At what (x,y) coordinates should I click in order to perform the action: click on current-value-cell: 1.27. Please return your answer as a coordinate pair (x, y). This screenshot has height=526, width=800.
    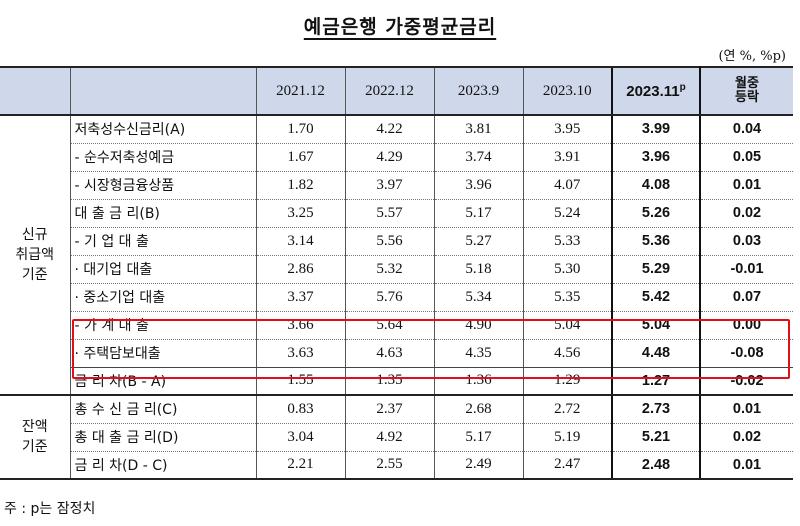
    Looking at the image, I should click on (656, 381).